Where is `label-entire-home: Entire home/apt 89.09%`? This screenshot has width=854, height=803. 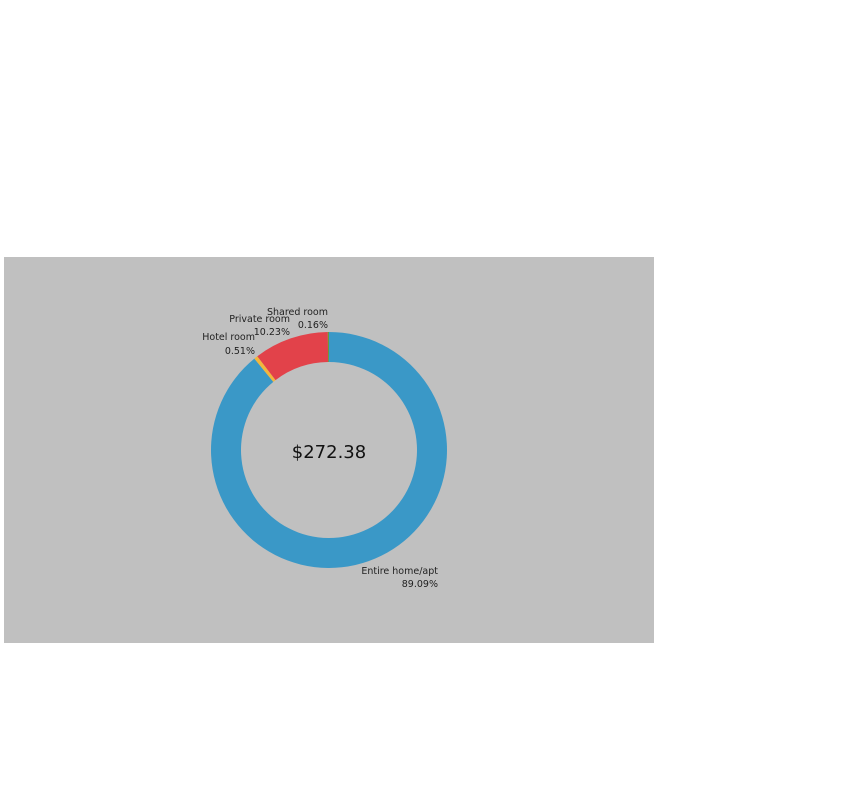
label-entire-home: Entire home/apt 89.09% is located at coordinates (399, 578).